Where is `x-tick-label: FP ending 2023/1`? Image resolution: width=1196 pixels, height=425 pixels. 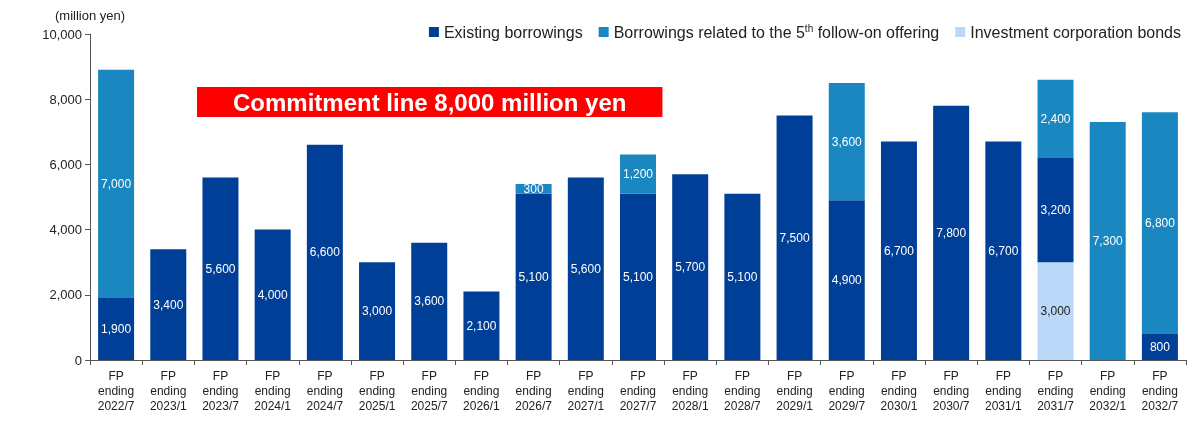 x-tick-label: FP ending 2023/1 is located at coordinates (168, 390).